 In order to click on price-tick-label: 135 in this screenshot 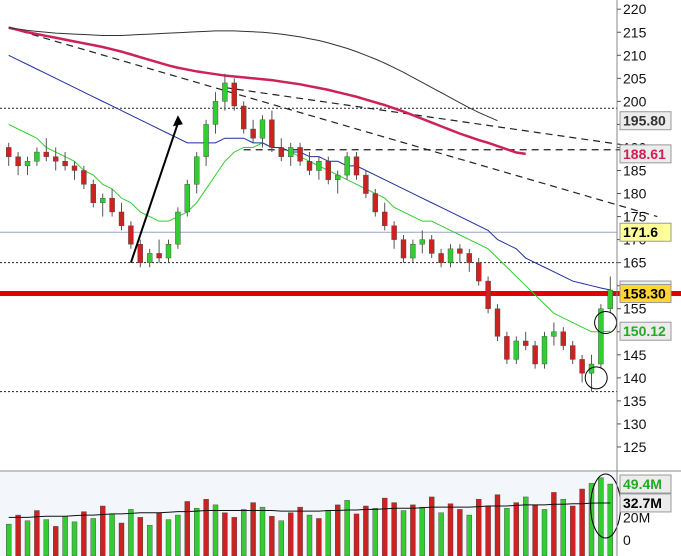, I will do `click(635, 401)`.